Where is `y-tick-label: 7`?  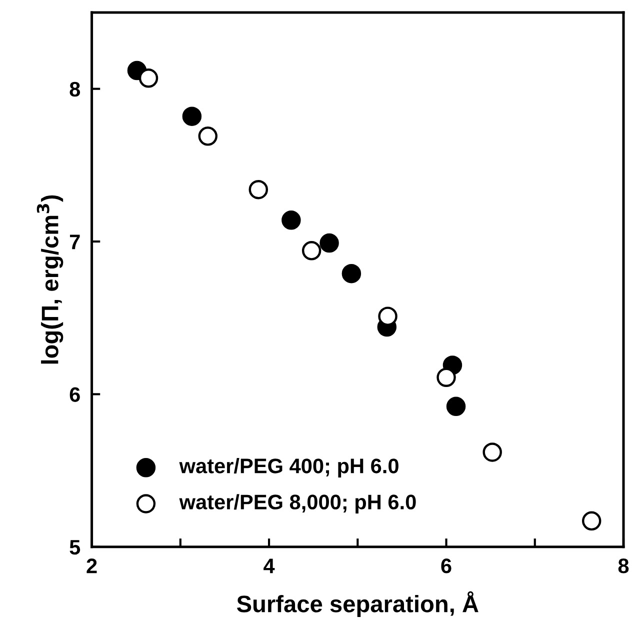
y-tick-label: 7 is located at coordinates (75, 242).